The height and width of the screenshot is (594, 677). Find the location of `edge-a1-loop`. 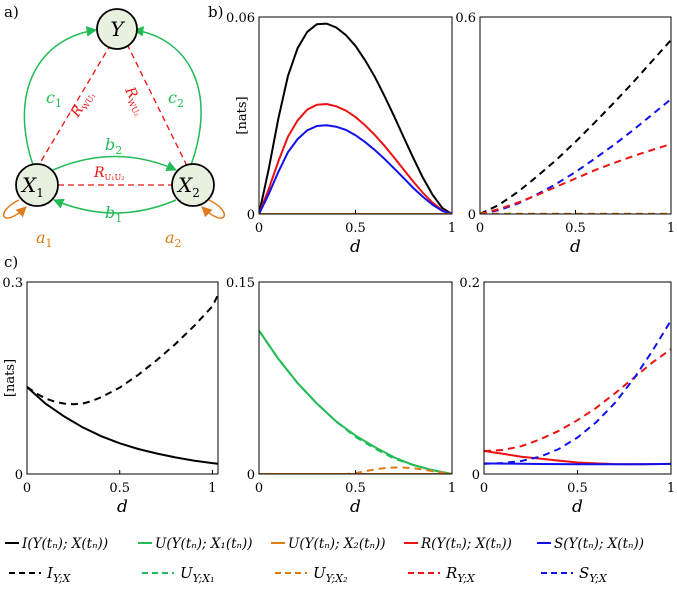

edge-a1-loop is located at coordinates (14, 209).